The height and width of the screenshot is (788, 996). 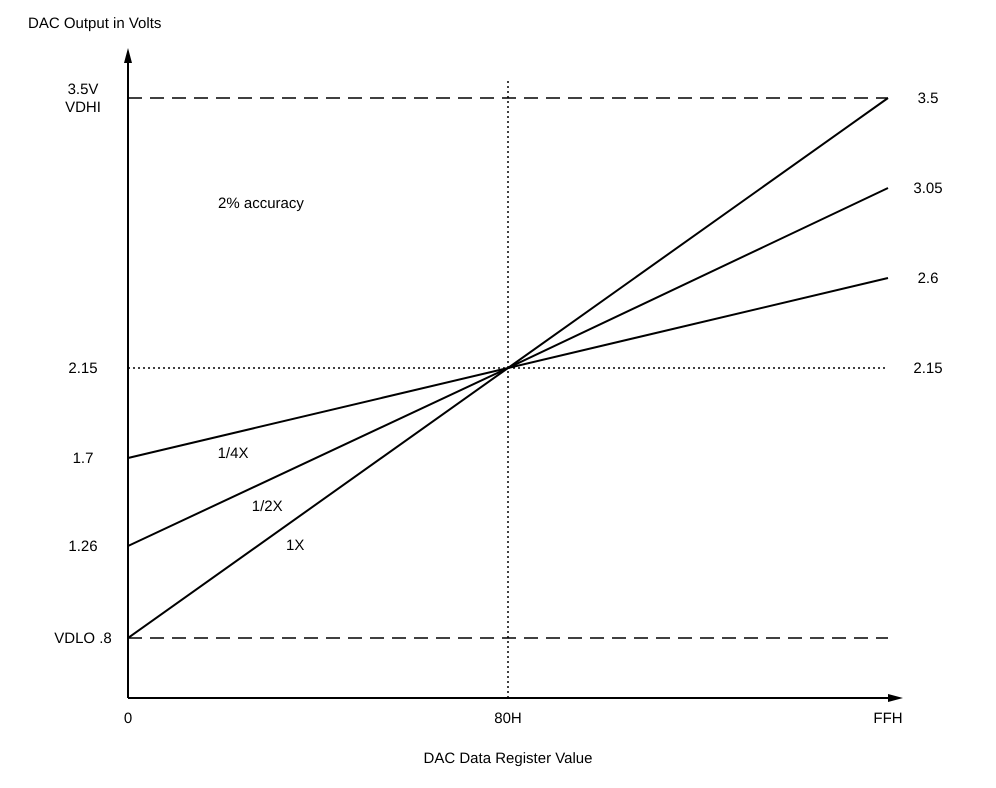 I want to click on y2-tick-label: 3.05, so click(x=928, y=188).